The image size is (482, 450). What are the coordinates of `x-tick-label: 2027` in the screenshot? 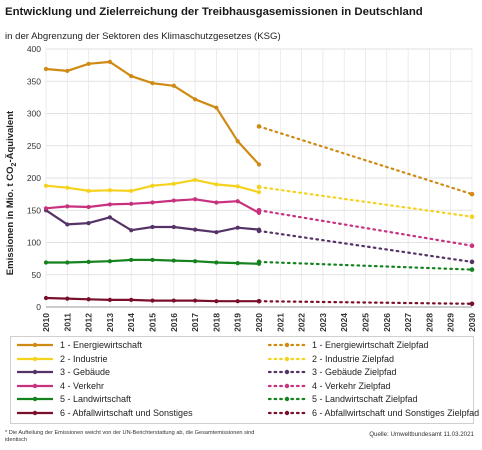 It's located at (408, 322).